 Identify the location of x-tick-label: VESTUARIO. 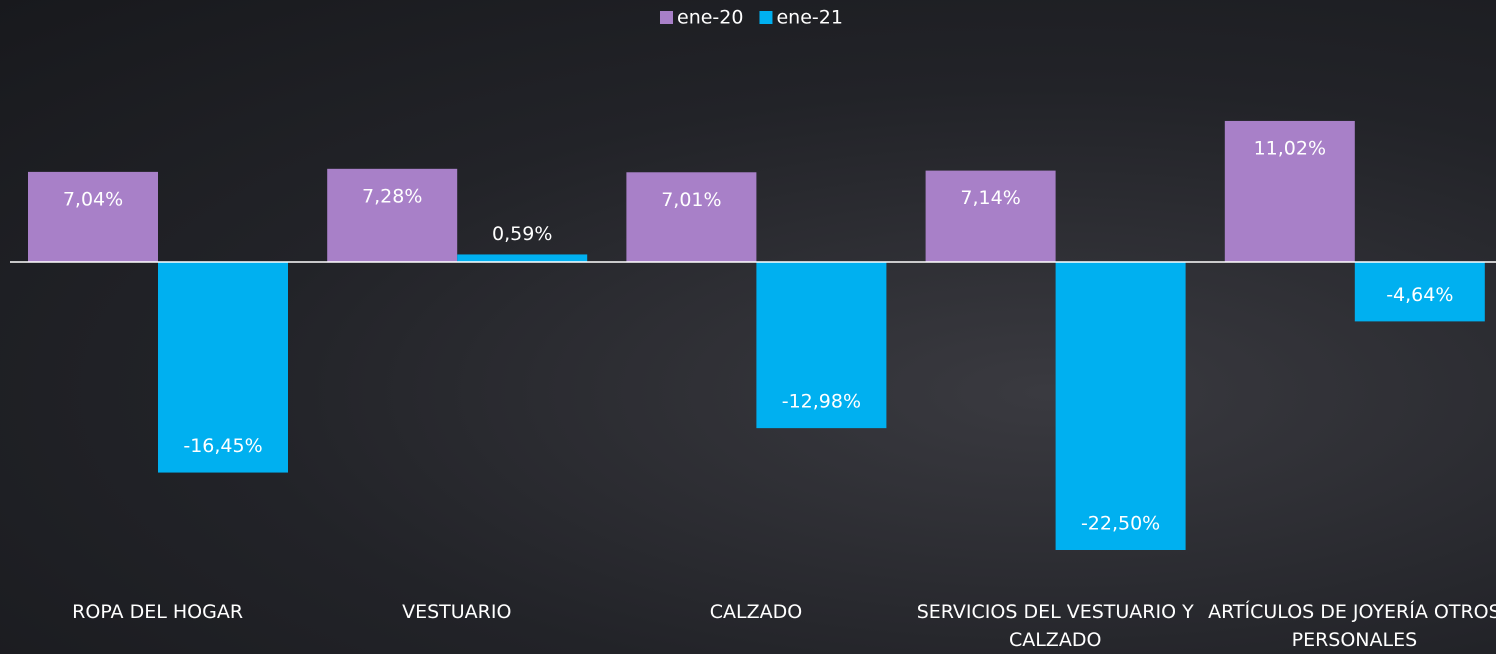
(457, 612).